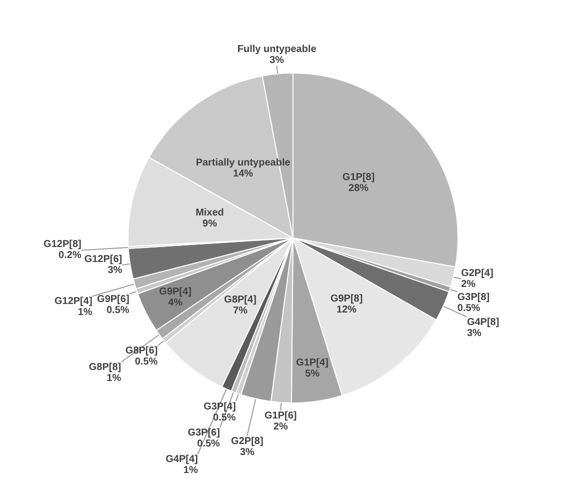 The image size is (572, 486). Describe the element at coordinates (73, 302) in the screenshot. I see `slice-label: G12P[4]` at that location.